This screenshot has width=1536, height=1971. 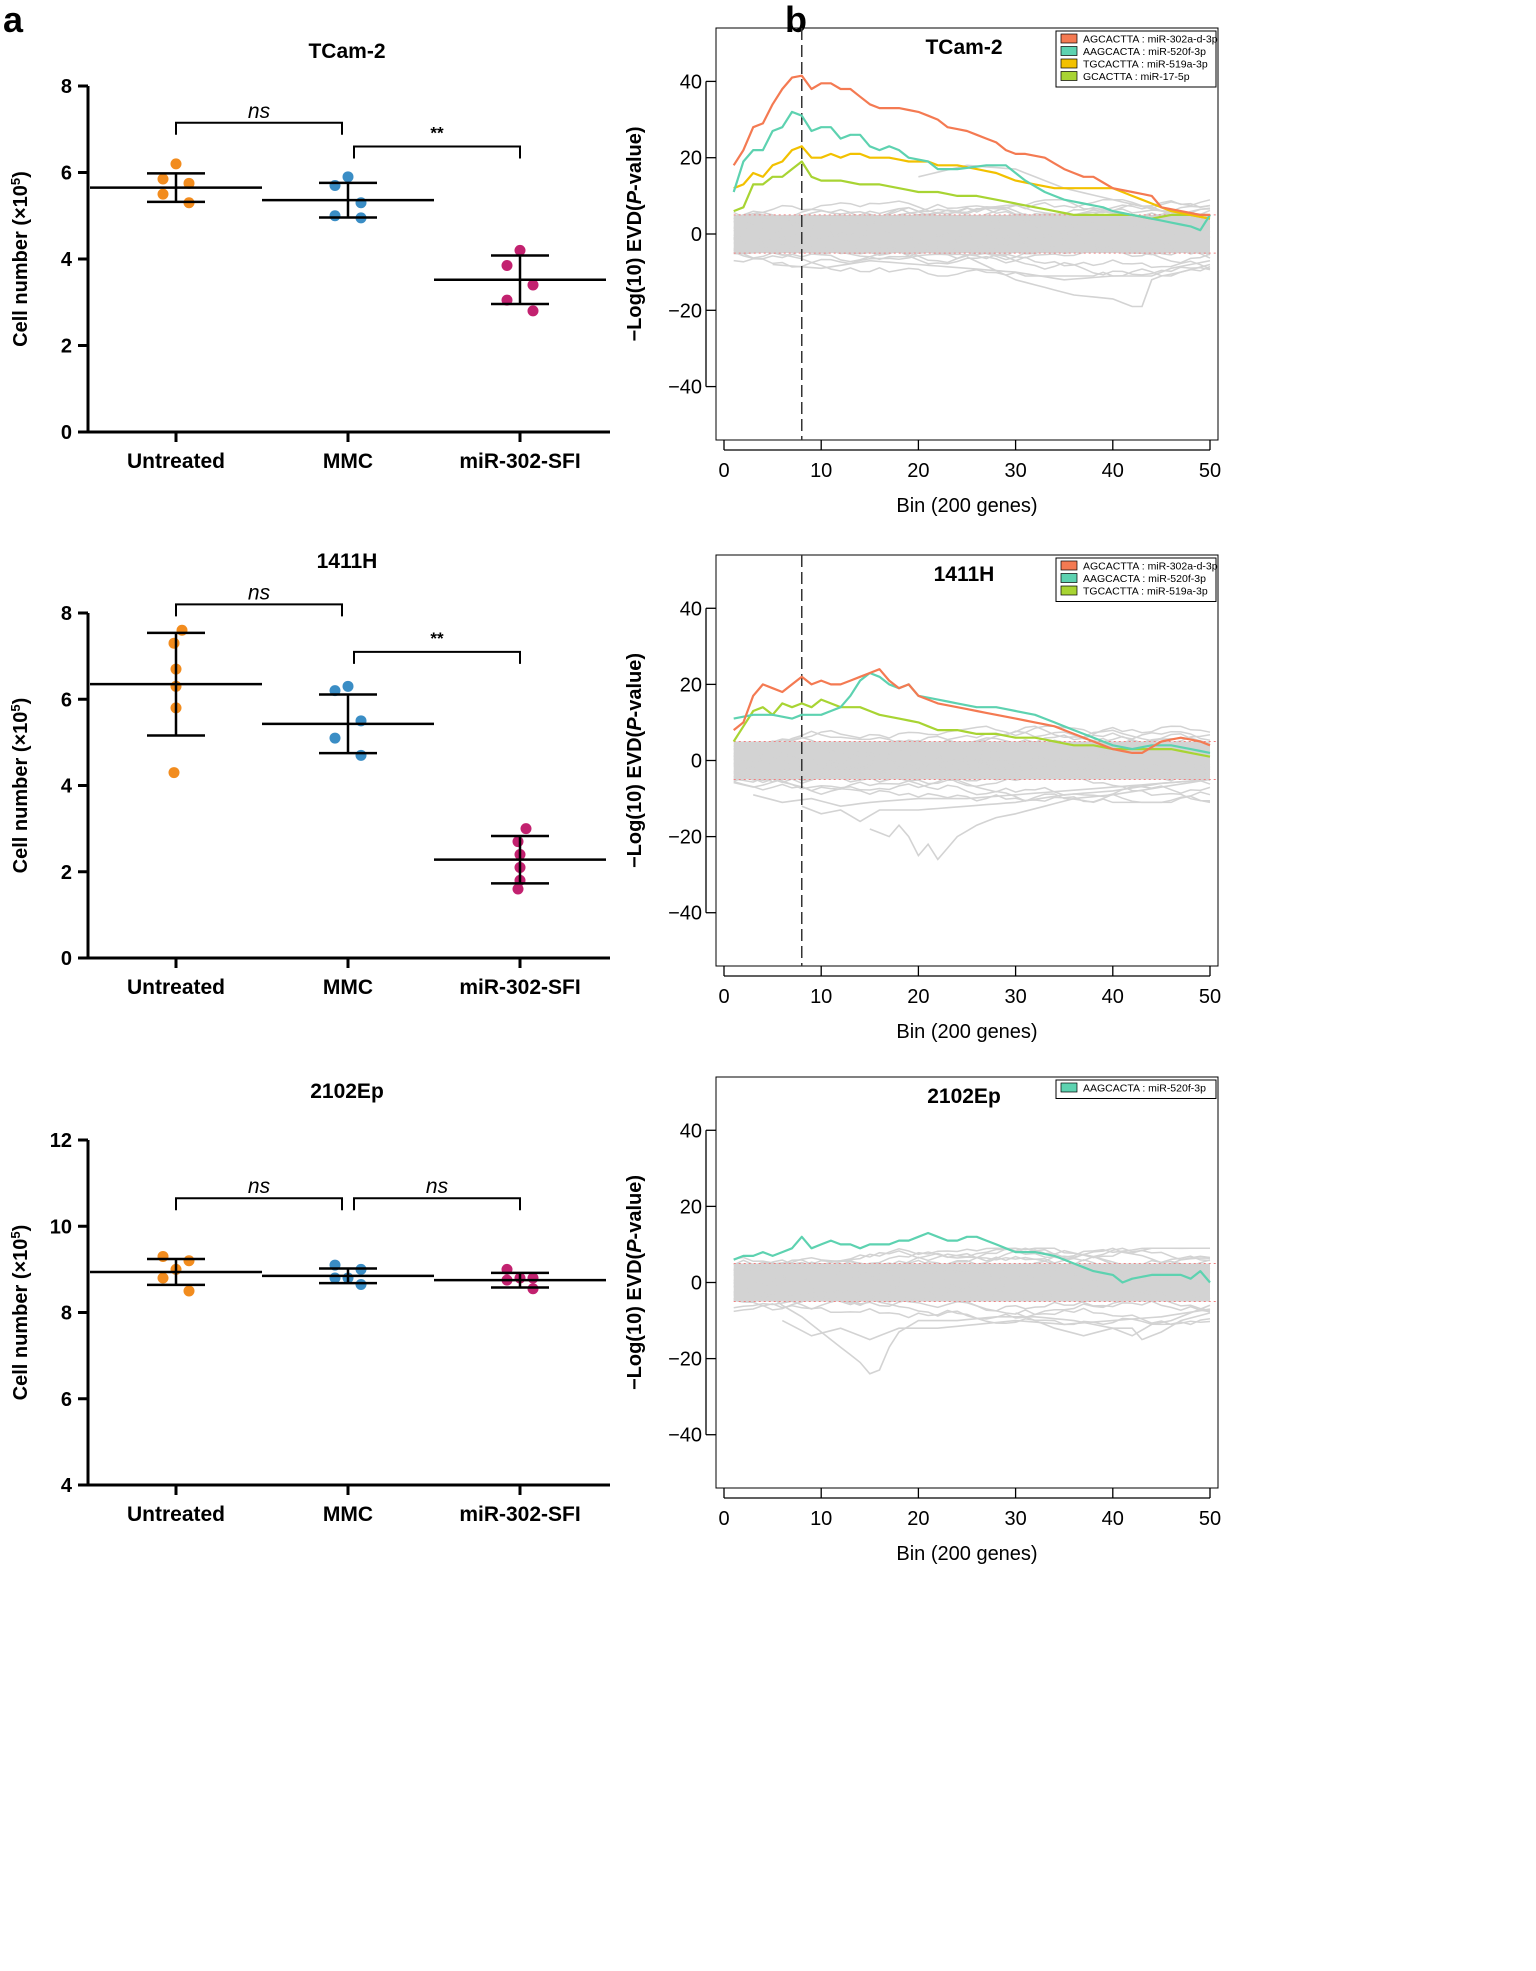 I want to click on y-axis-label: Cell number (×105), so click(x=20, y=259).